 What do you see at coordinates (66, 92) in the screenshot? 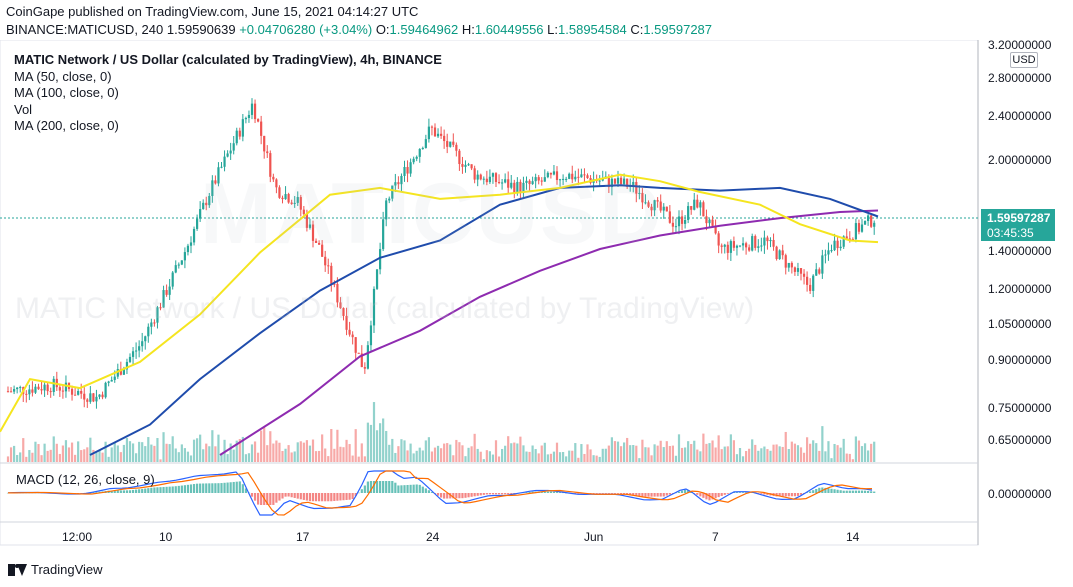
I see `legend-ma100: MA (100, close, 0)` at bounding box center [66, 92].